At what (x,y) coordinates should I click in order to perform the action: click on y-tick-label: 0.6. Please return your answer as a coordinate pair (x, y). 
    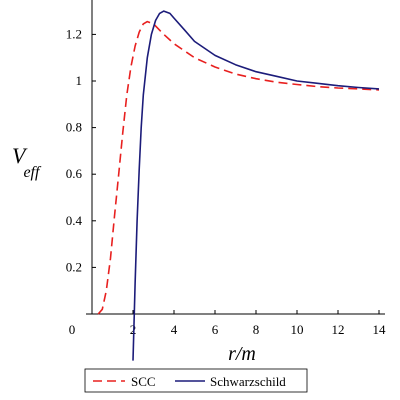
    Looking at the image, I should click on (74, 173).